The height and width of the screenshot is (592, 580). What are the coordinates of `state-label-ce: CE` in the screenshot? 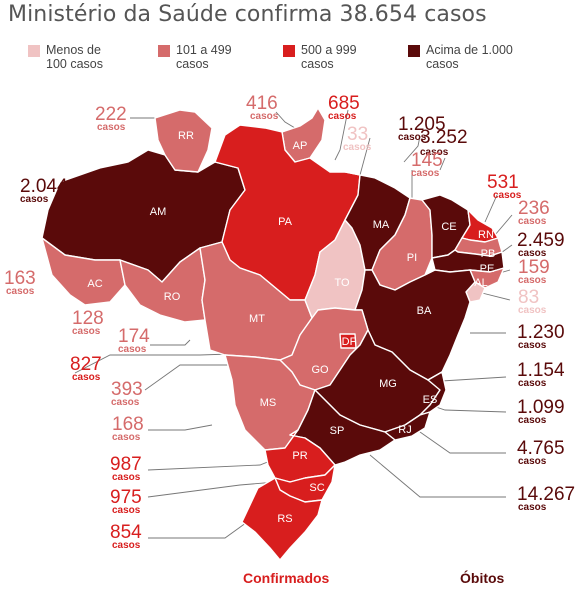 It's located at (448, 227).